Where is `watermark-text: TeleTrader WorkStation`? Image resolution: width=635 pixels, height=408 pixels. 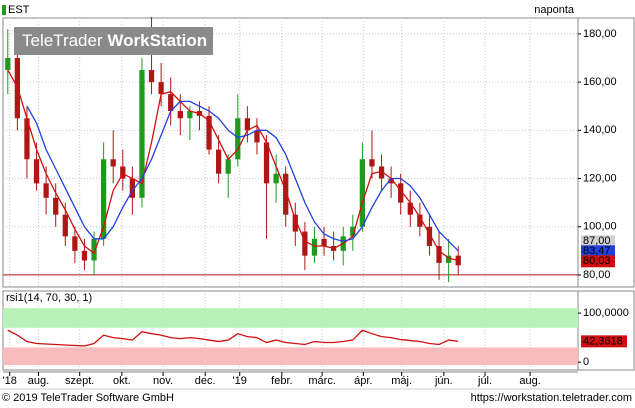
watermark-text: TeleTrader WorkStation is located at coordinates (114, 40).